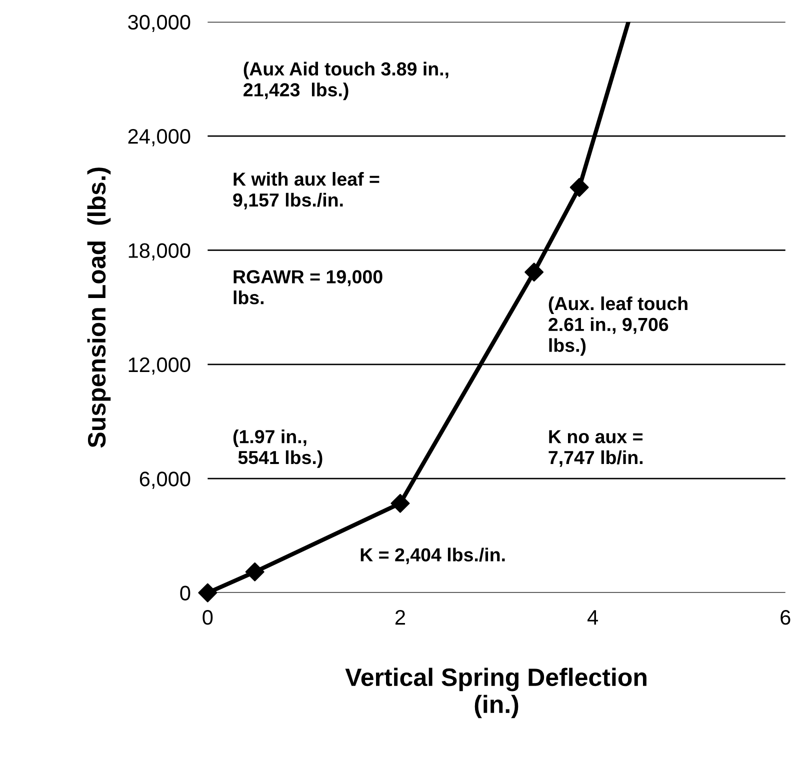 Image resolution: width=808 pixels, height=780 pixels. I want to click on annotation: (Aux. leaf touch 2.61 in., 9,706 lbs.), so click(618, 326).